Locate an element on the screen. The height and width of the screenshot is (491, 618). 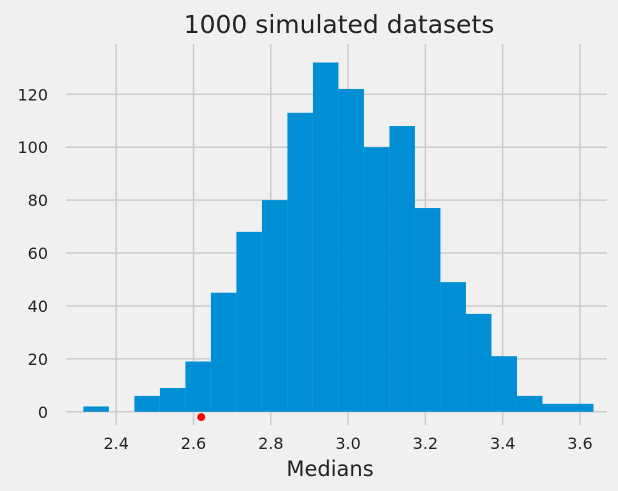
x-tick-label: 2.4 is located at coordinates (116, 443).